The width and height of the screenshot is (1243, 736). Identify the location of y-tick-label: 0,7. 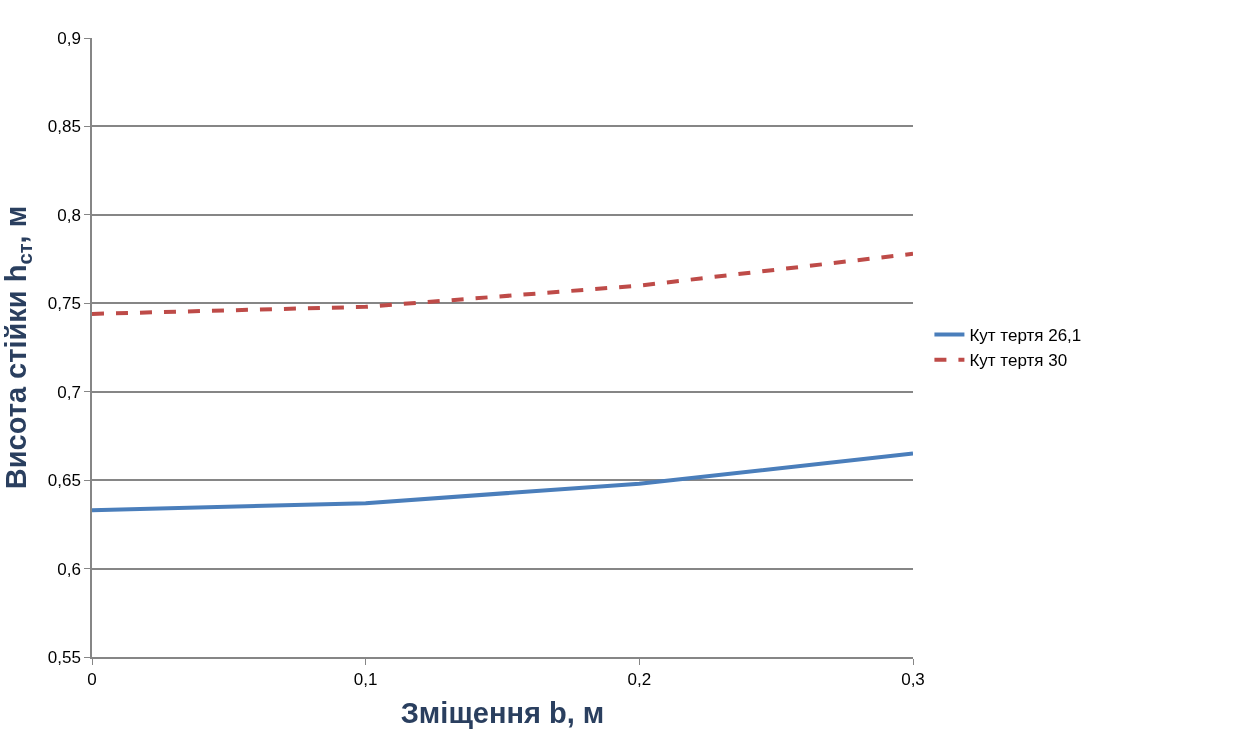
(69, 392).